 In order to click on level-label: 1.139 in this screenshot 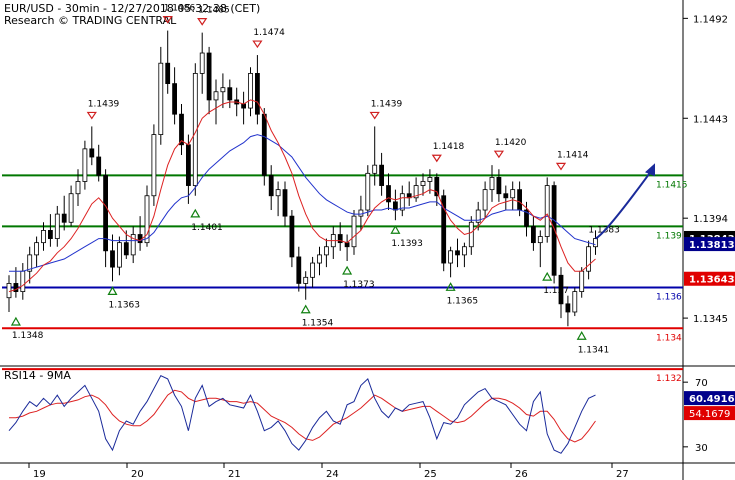, I will do `click(669, 236)`.